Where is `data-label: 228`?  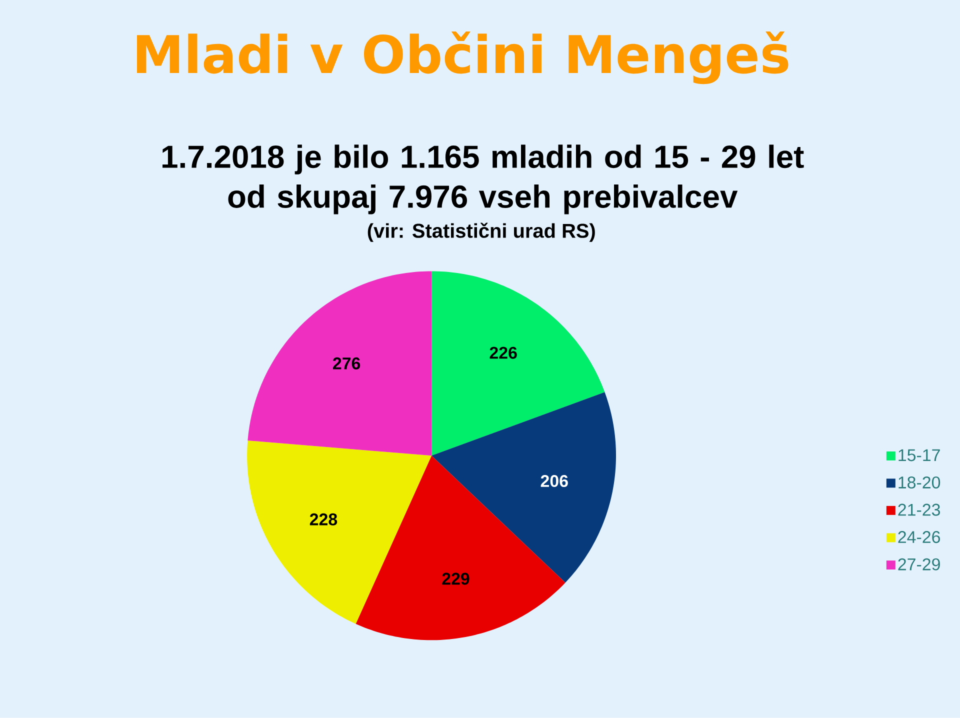
data-label: 228 is located at coordinates (324, 519).